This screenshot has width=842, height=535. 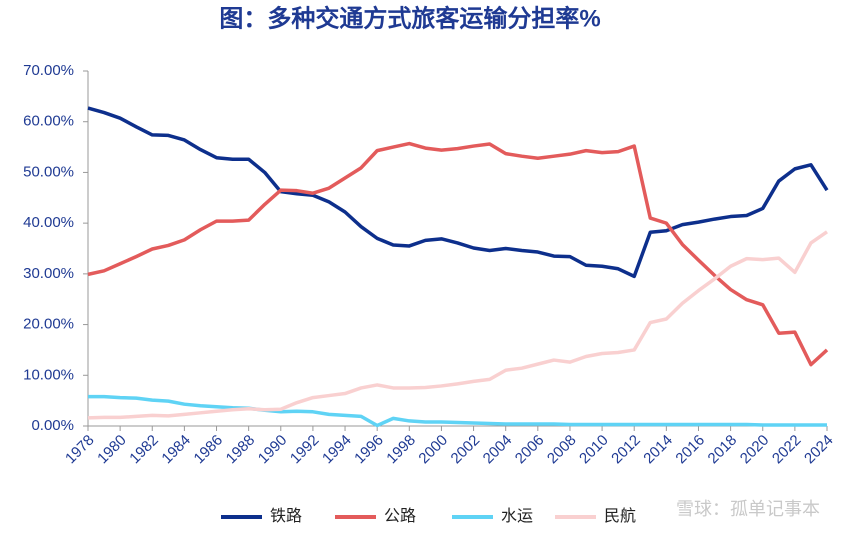 What do you see at coordinates (144, 450) in the screenshot?
I see `x-tick-label: 1982` at bounding box center [144, 450].